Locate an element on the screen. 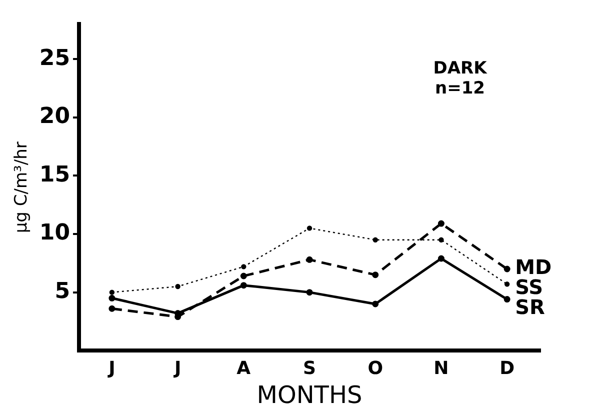  y-tick-label: 5 is located at coordinates (62, 291).